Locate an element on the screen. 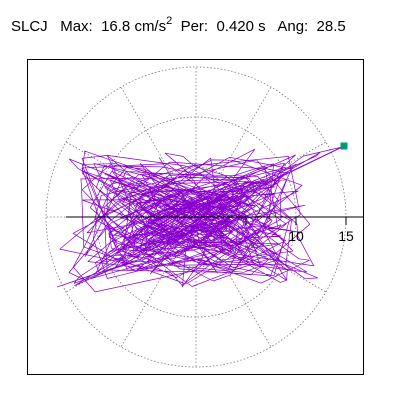 Image resolution: width=400 pixels, height=400 pixels. peak-marker is located at coordinates (344, 146).